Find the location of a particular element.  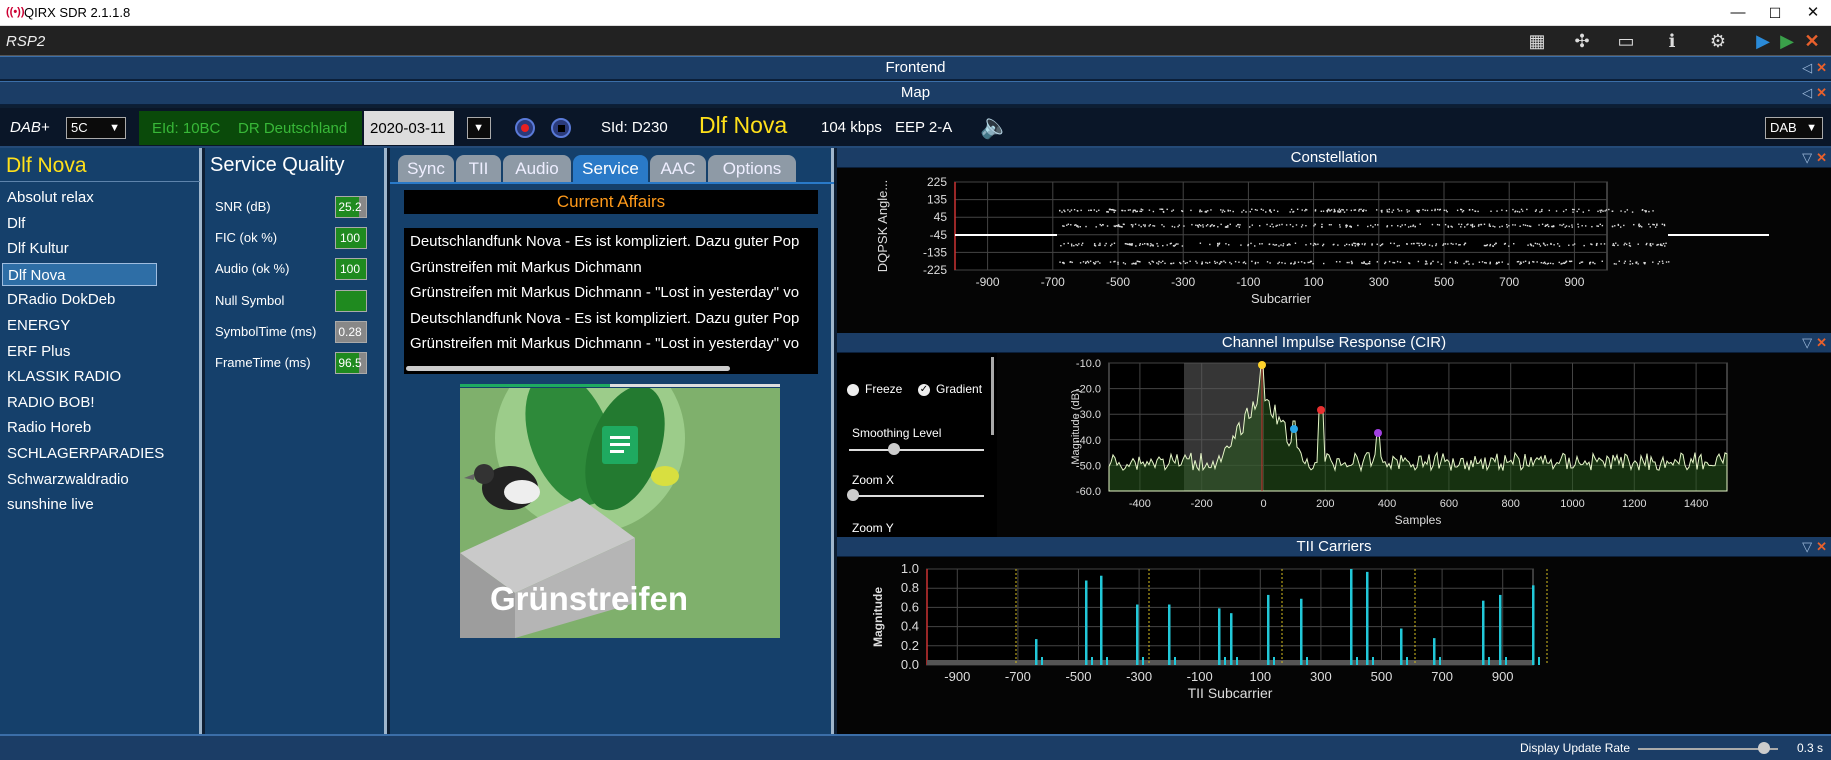

record-button is located at coordinates (525, 128).